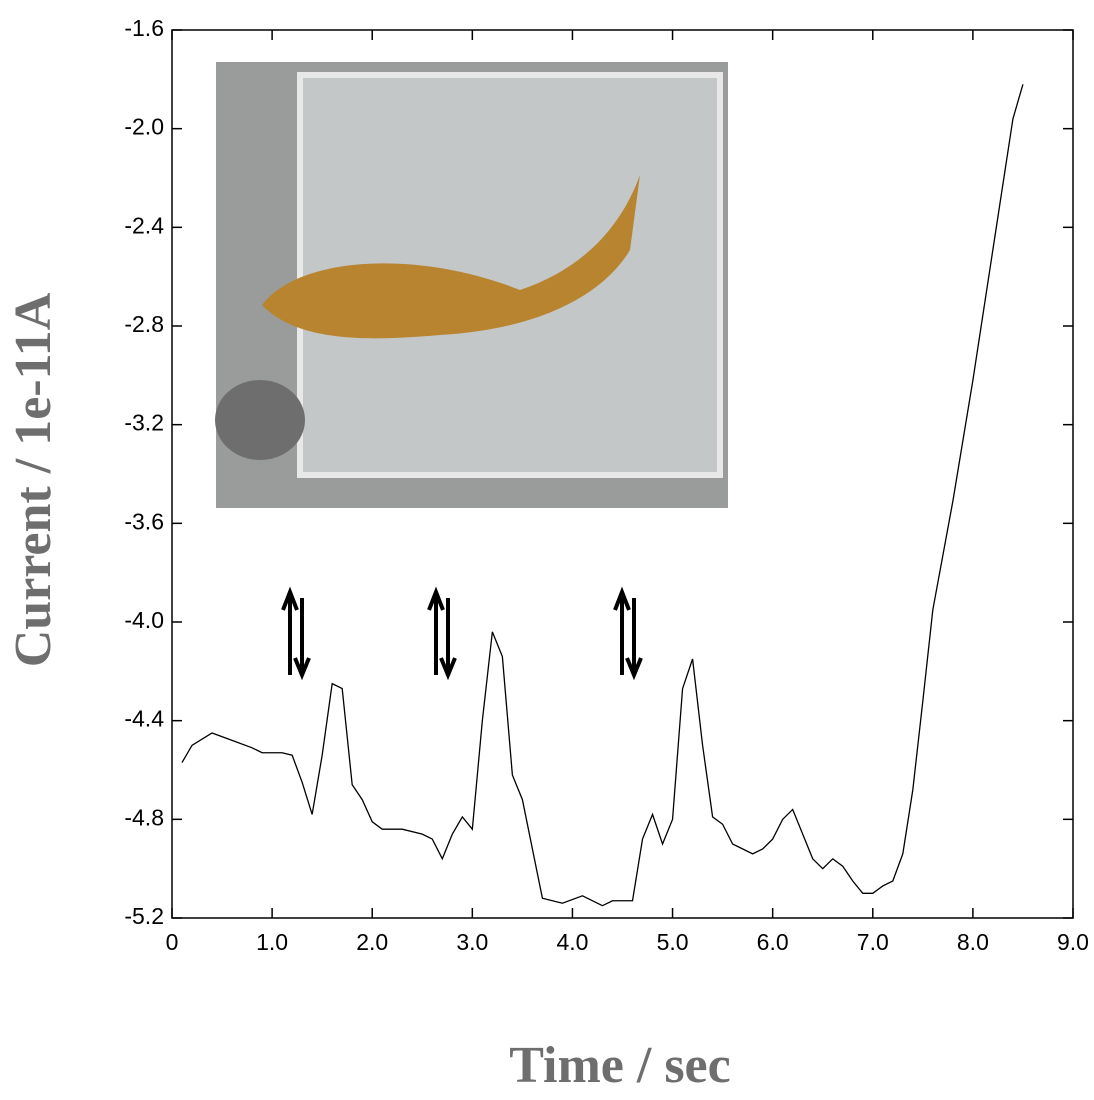 The image size is (1094, 1100). Describe the element at coordinates (144, 719) in the screenshot. I see `y-tick-label: -4.4` at that location.